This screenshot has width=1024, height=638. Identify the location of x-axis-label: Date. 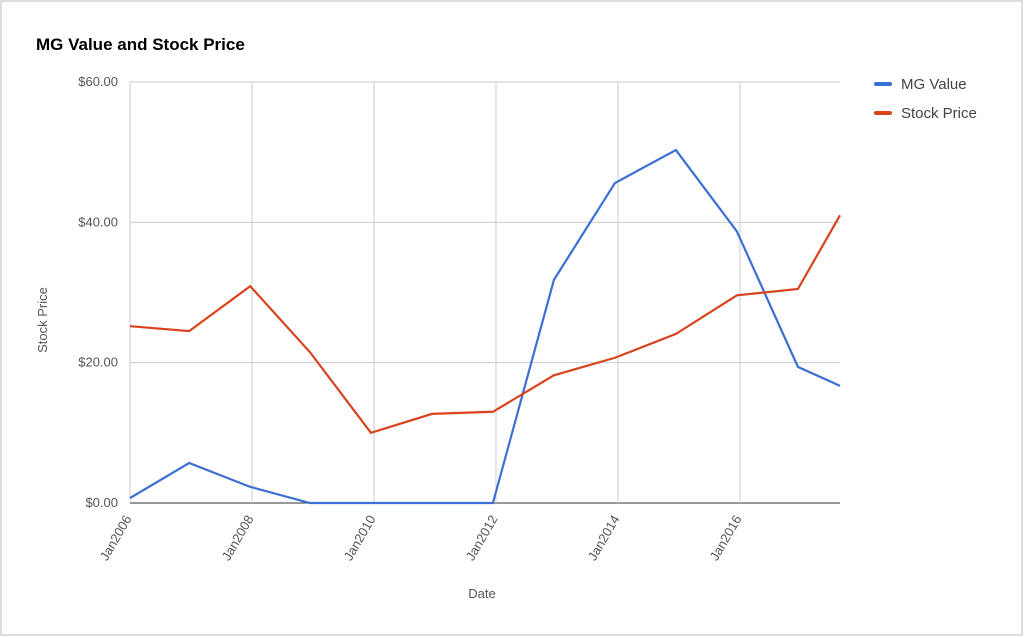
(481, 593).